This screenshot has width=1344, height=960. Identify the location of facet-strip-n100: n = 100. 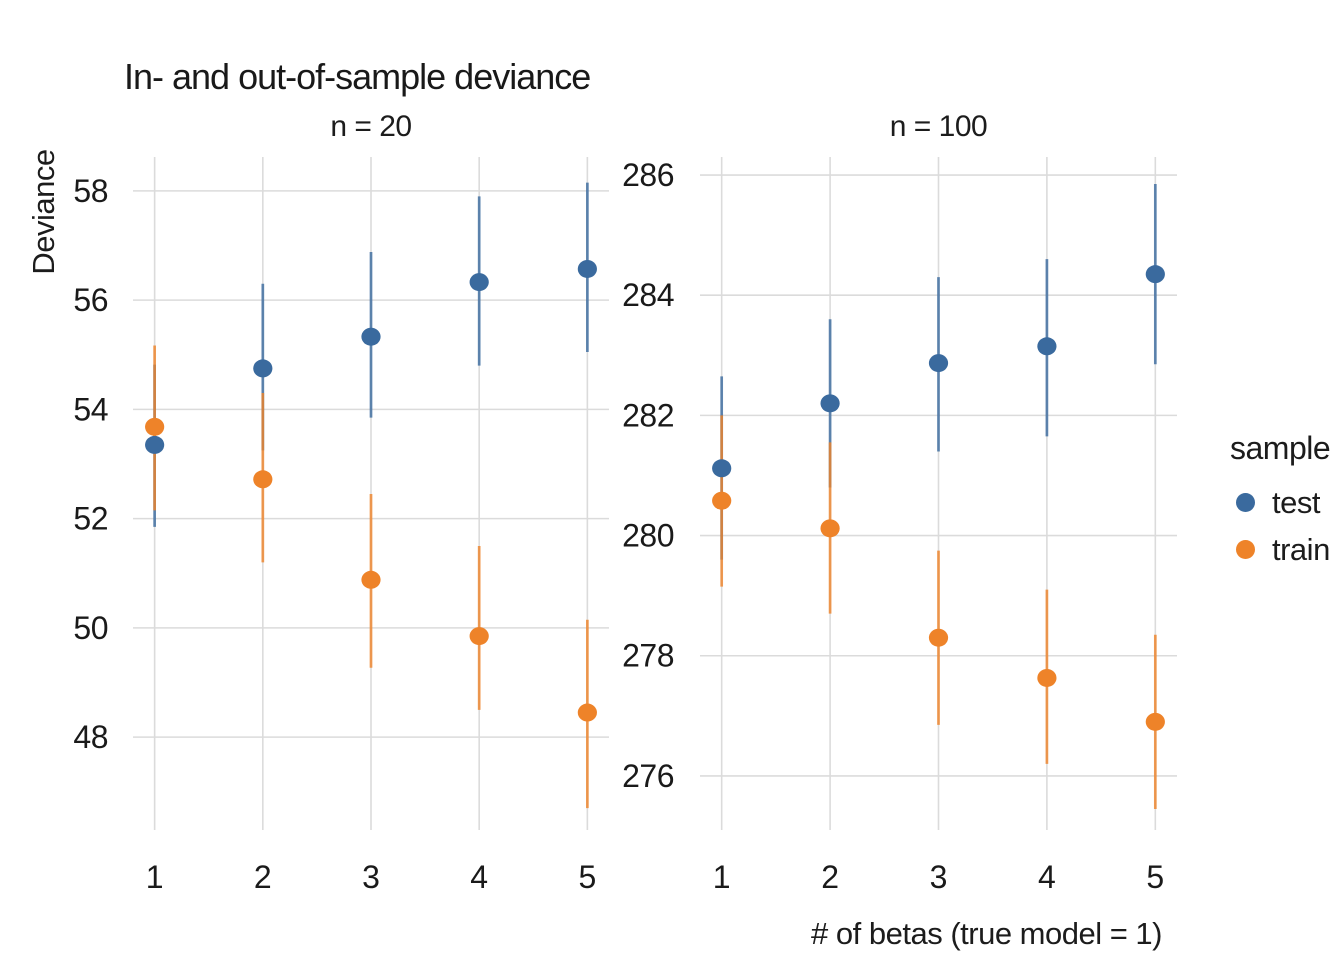
(938, 126).